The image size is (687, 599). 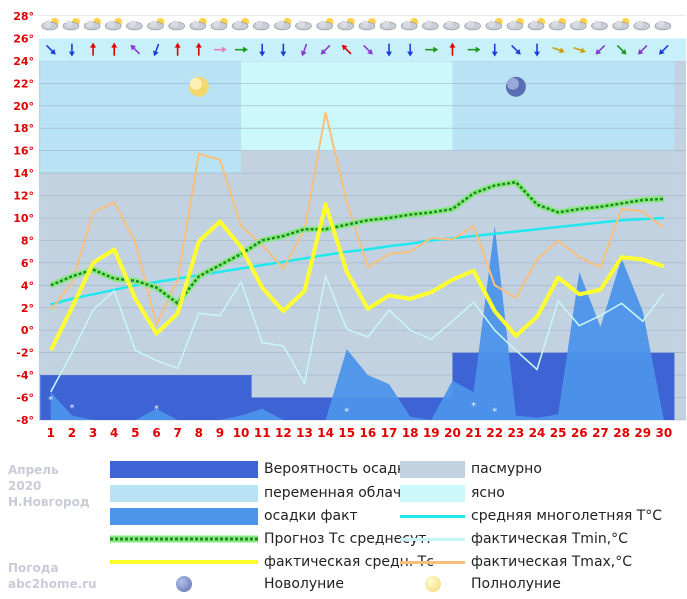 I want to click on x-tick-label: 26, so click(x=579, y=433).